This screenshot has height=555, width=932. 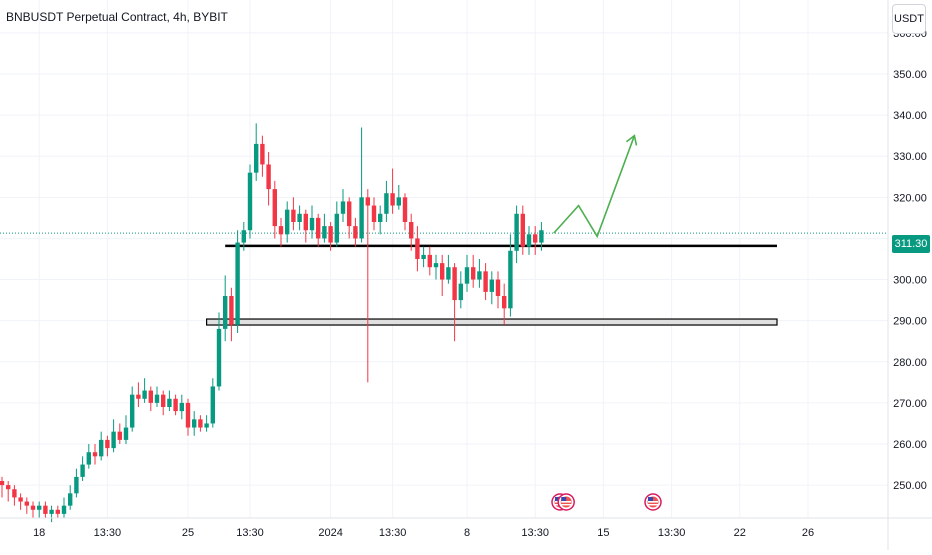 What do you see at coordinates (910, 445) in the screenshot?
I see `y-tick-label: 260.00` at bounding box center [910, 445].